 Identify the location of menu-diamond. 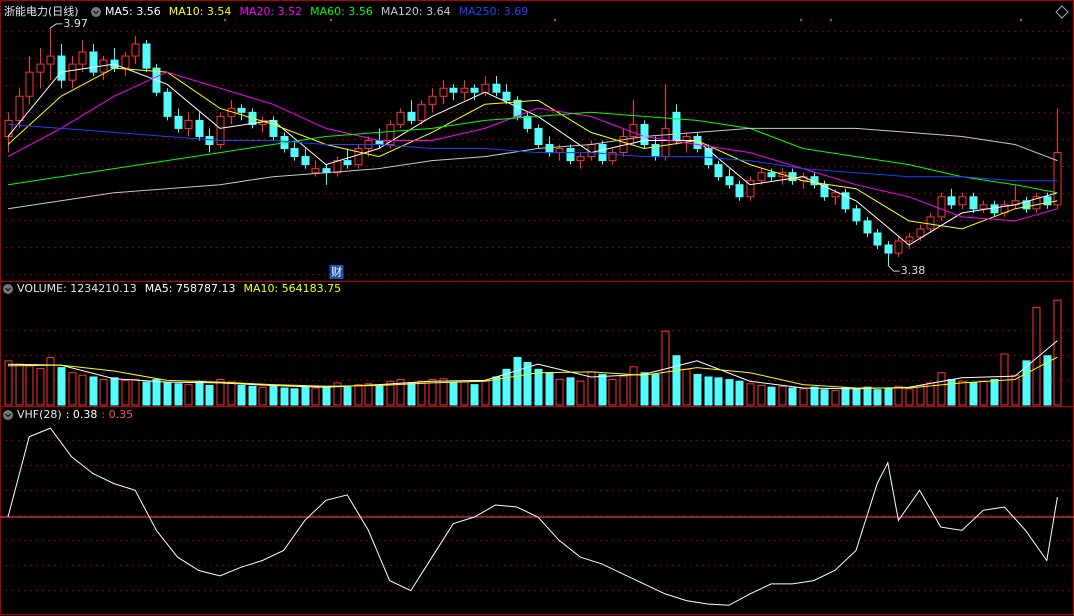
(1062, 12).